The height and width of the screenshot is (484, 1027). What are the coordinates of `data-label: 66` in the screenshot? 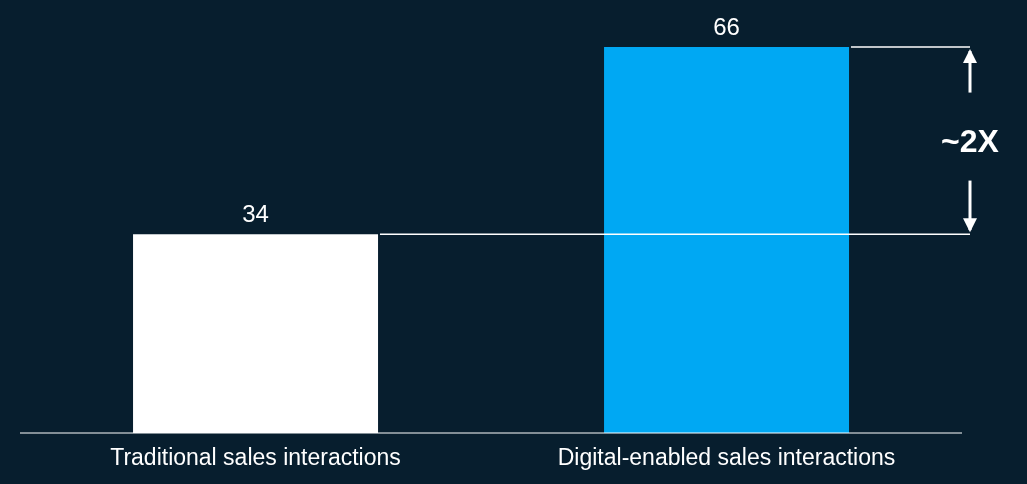 It's located at (726, 26).